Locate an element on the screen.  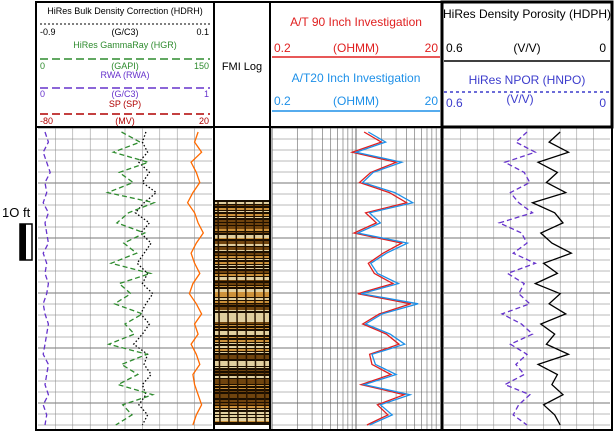
at90-unit: (OHMM) is located at coordinates (356, 48).